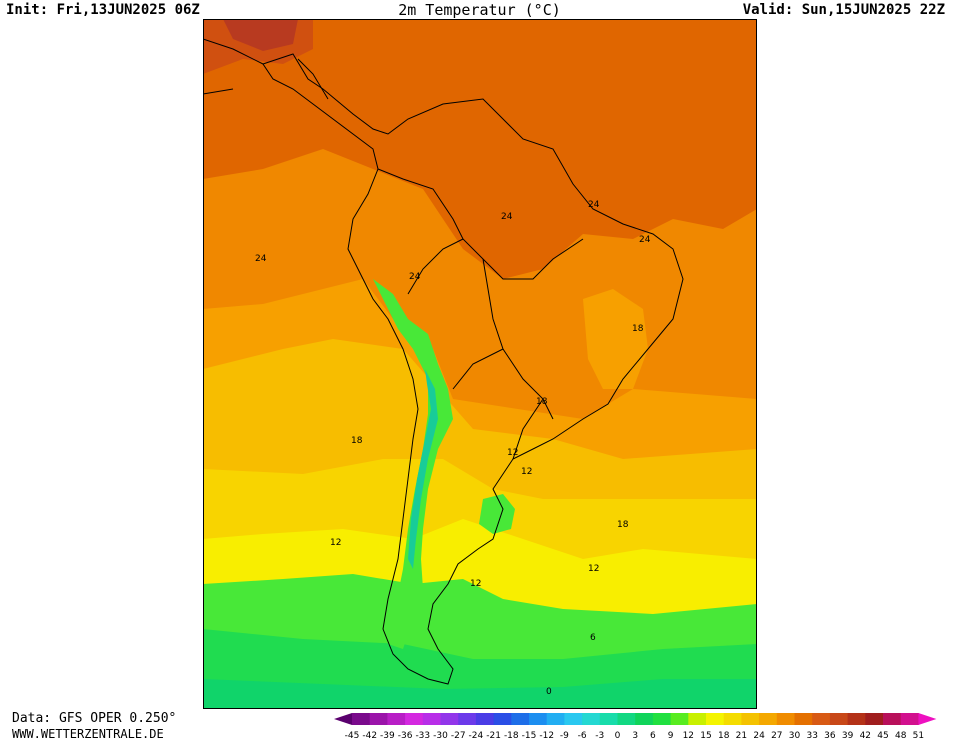 This screenshot has width=959, height=744. Describe the element at coordinates (776, 735) in the screenshot. I see `colorbar-tick-label: 27` at that location.